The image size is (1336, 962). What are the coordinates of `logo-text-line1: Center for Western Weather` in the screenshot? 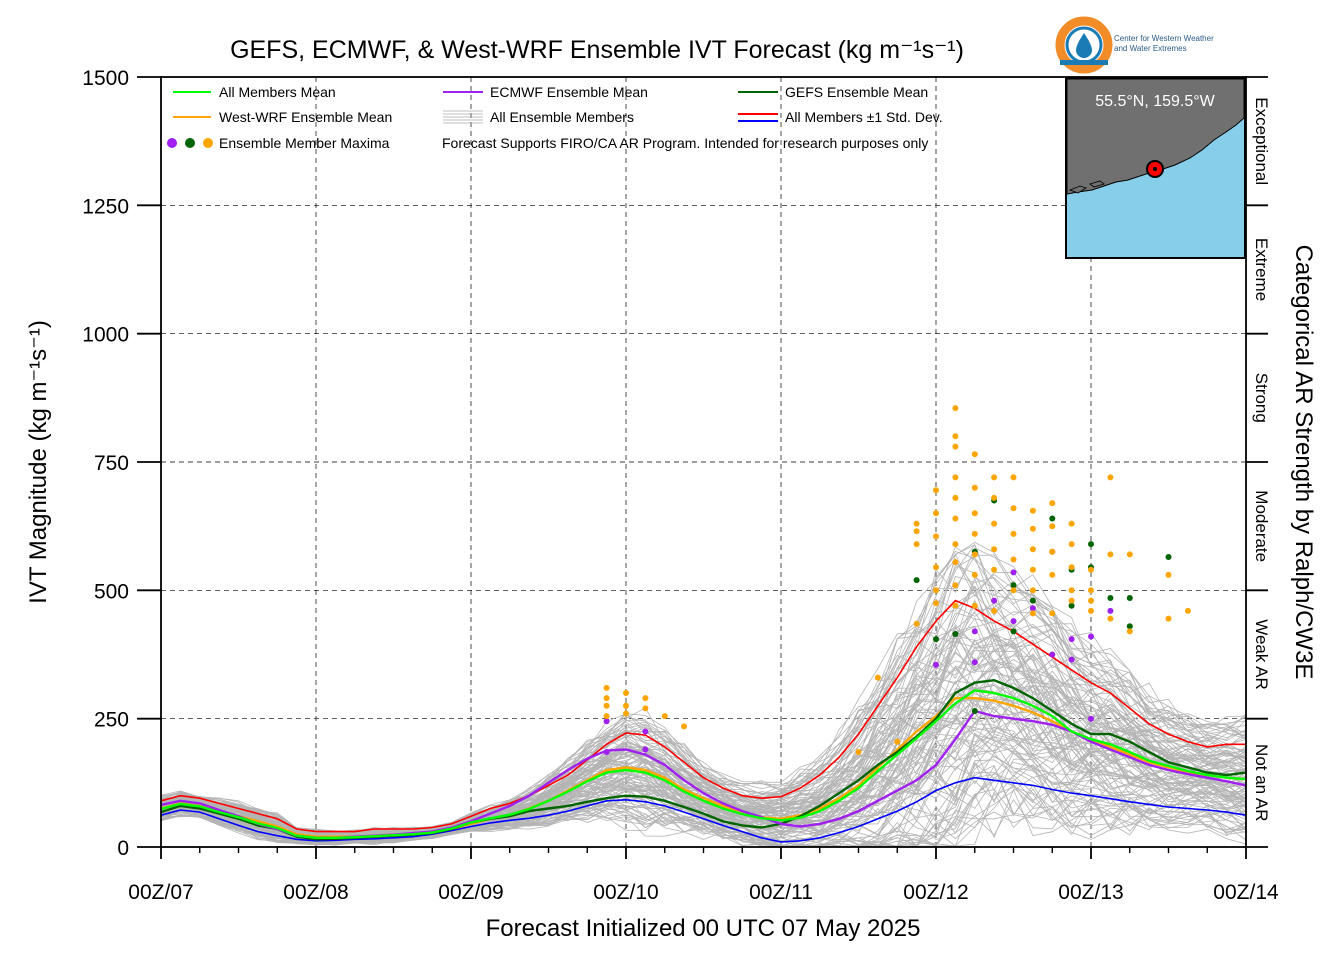 It's located at (1164, 38).